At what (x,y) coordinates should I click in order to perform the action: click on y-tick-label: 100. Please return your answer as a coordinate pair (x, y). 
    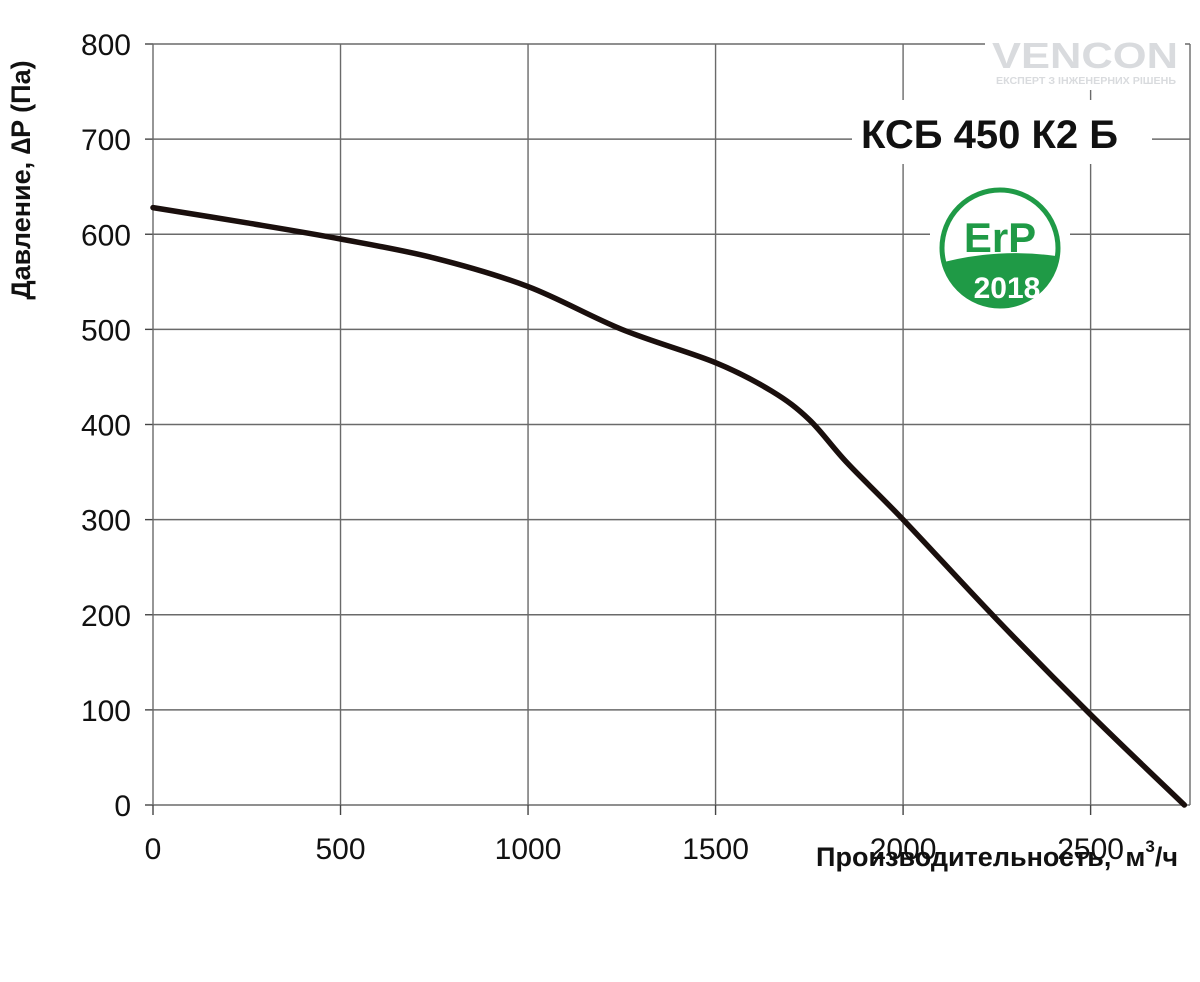
    Looking at the image, I should click on (106, 711).